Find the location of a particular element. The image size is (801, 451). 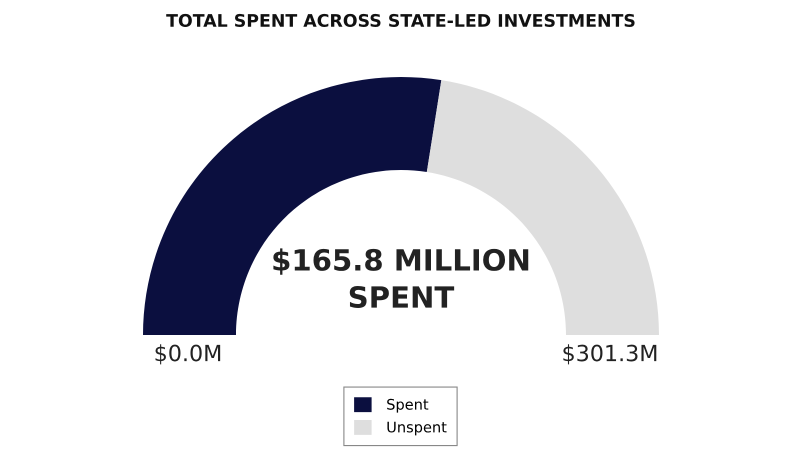

chart-title: TOTAL SPENT ACROSS STATE-LED INVESTMENTS is located at coordinates (400, 21).